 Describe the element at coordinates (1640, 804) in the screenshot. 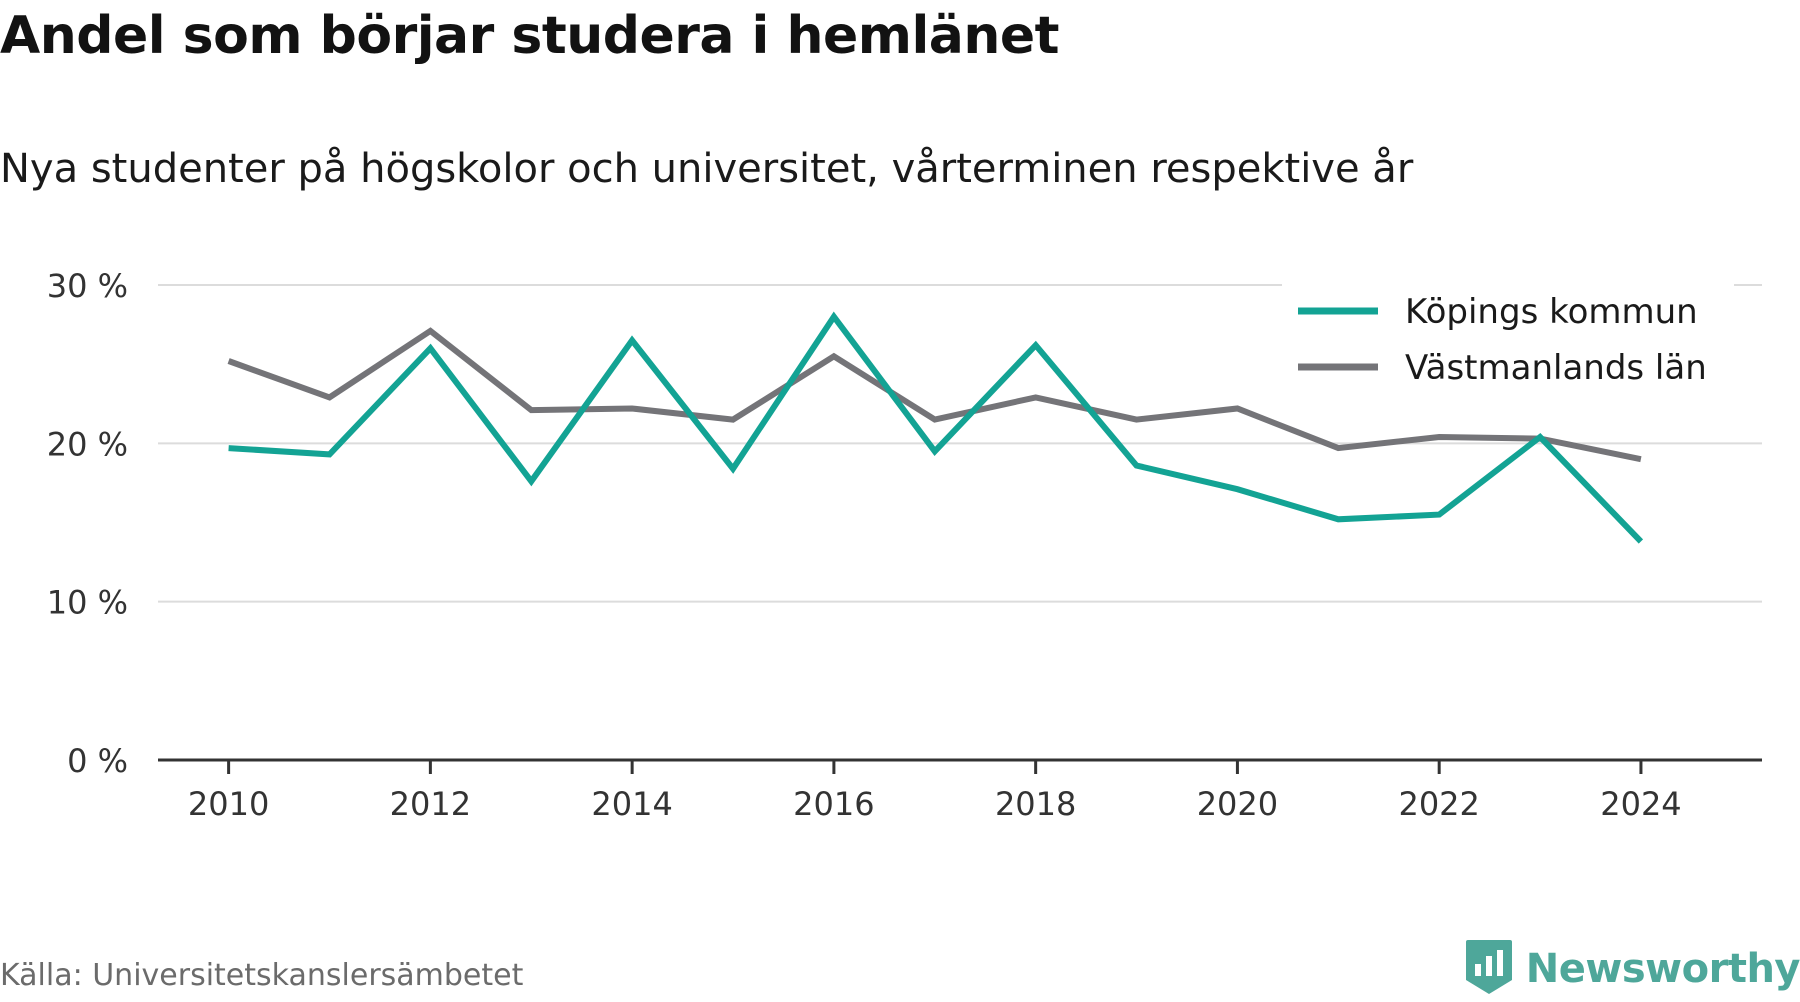

I see `x-tick-label: 2024` at that location.